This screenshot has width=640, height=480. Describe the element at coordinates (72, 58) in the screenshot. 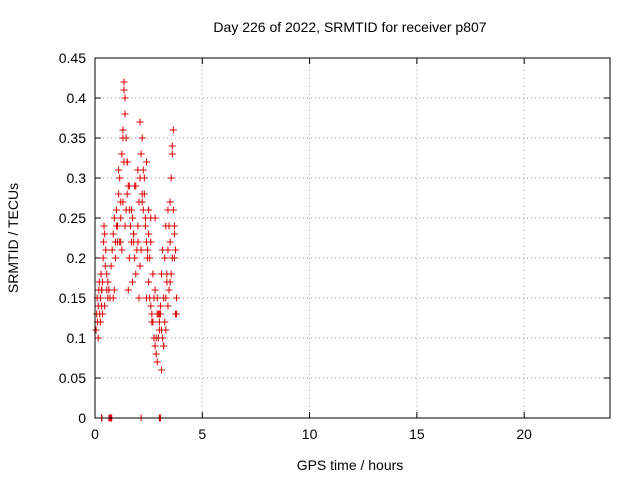

I see `y-tick-label: 0.45` at that location.